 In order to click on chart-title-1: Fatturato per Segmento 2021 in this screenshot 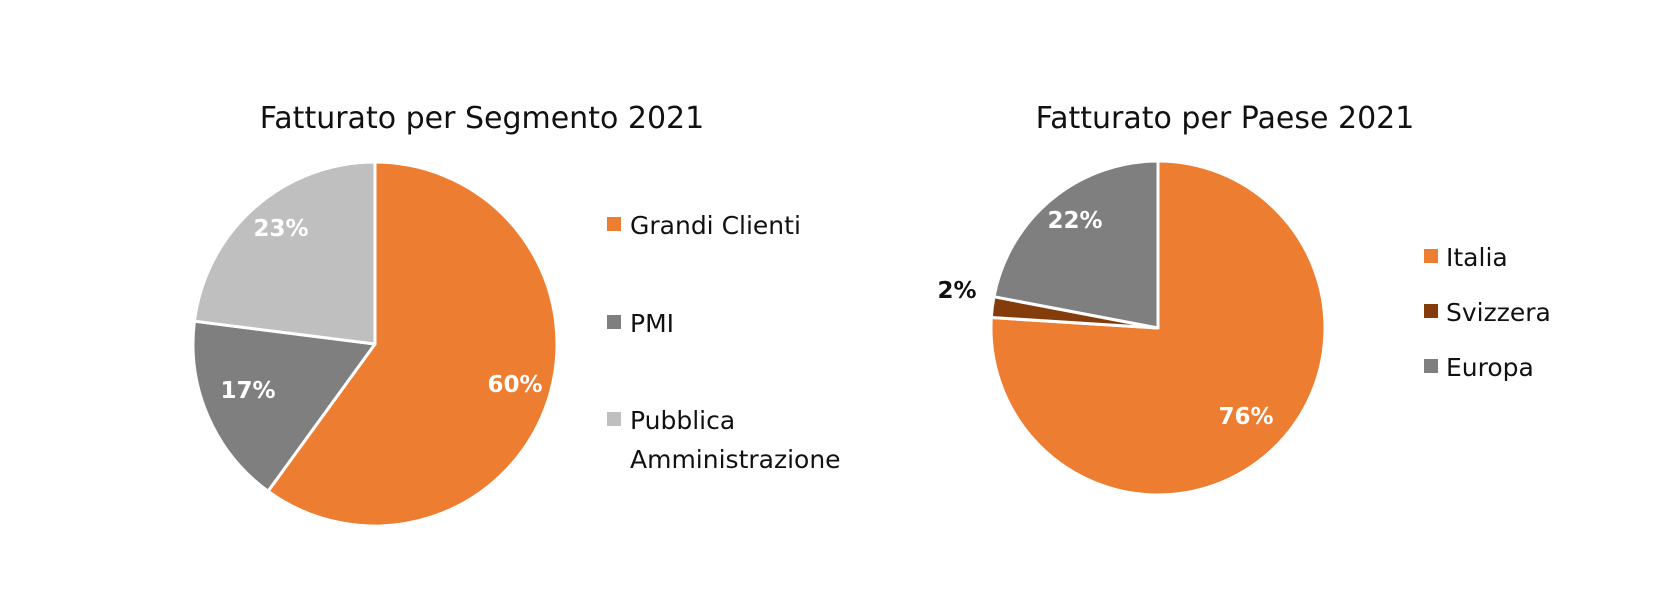, I will do `click(482, 118)`.